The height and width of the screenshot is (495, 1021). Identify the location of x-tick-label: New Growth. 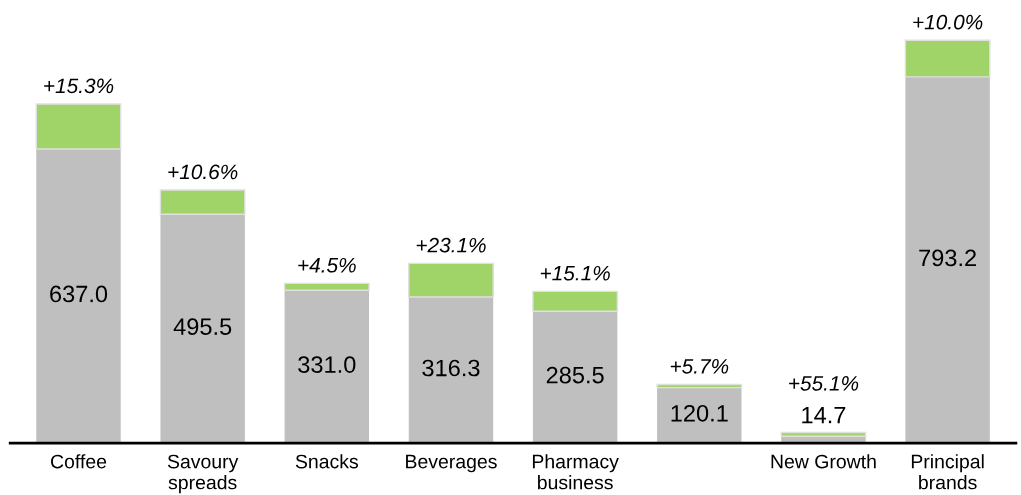
(823, 461).